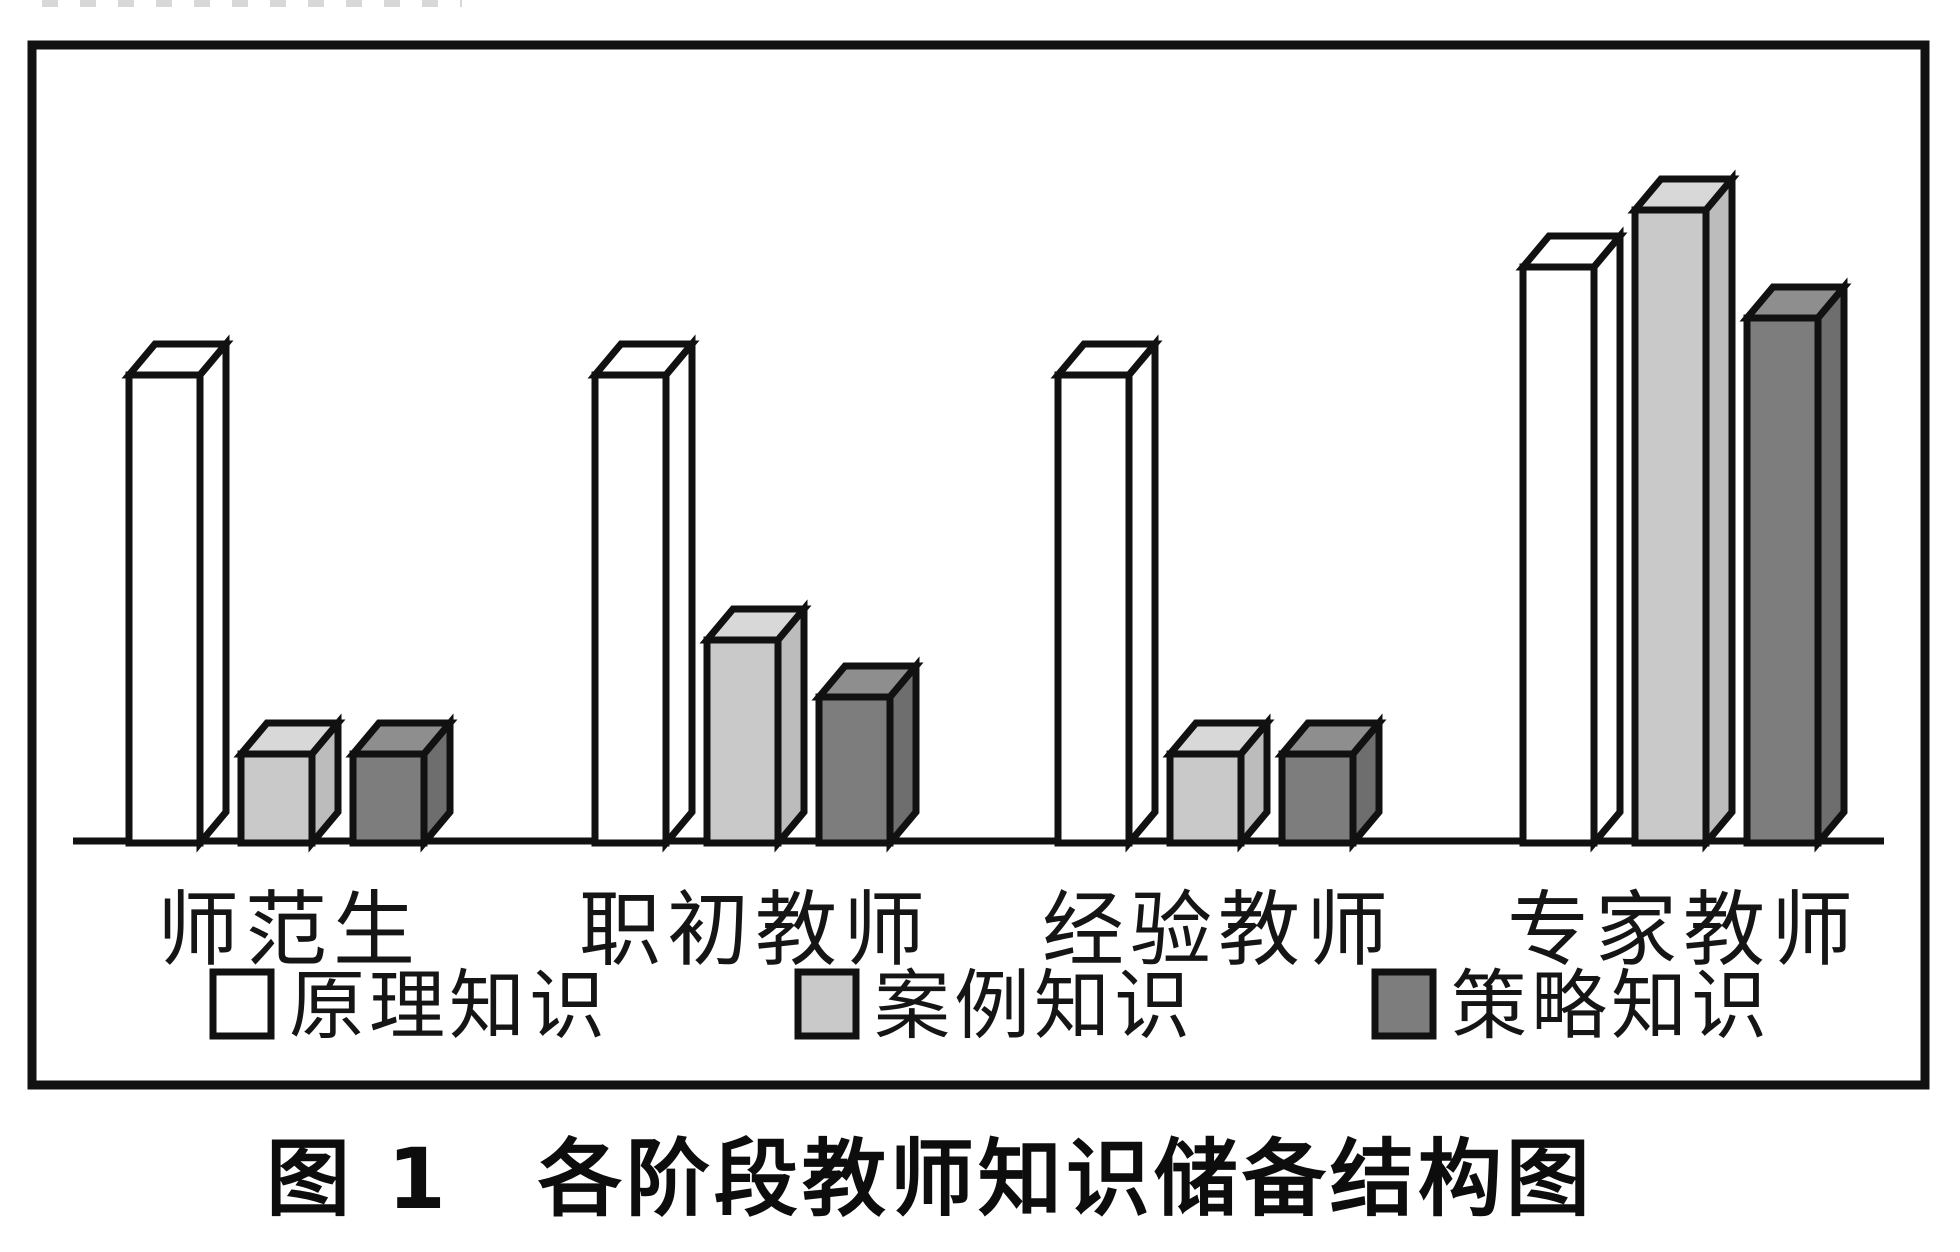  I want to click on bar-经验教师-案例知识, so click(1218, 783).